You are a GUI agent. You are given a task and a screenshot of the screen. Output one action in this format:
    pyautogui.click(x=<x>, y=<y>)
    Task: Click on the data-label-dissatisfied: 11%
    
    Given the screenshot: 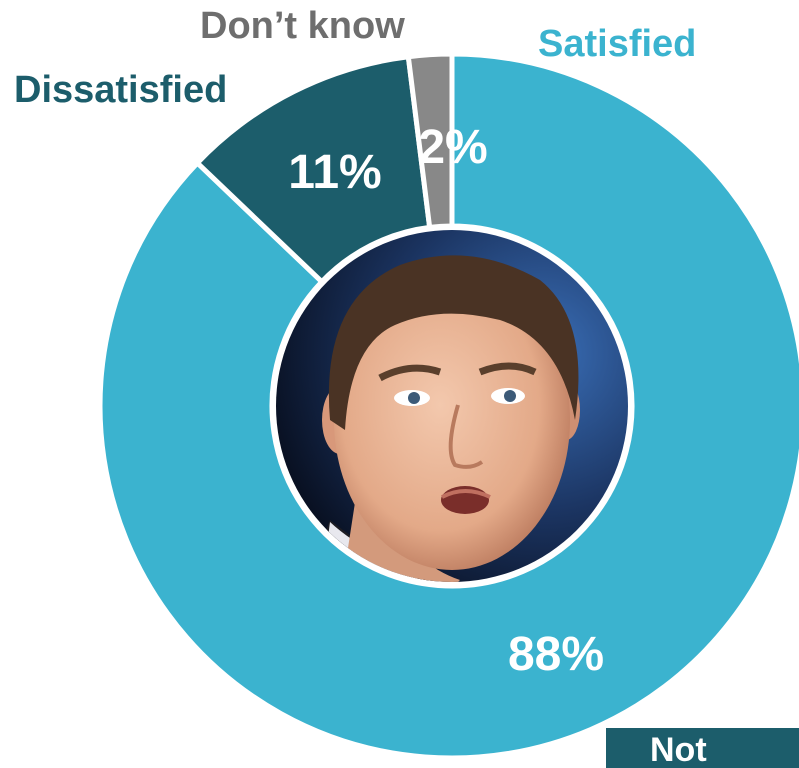 What is the action you would take?
    pyautogui.click(x=334, y=172)
    